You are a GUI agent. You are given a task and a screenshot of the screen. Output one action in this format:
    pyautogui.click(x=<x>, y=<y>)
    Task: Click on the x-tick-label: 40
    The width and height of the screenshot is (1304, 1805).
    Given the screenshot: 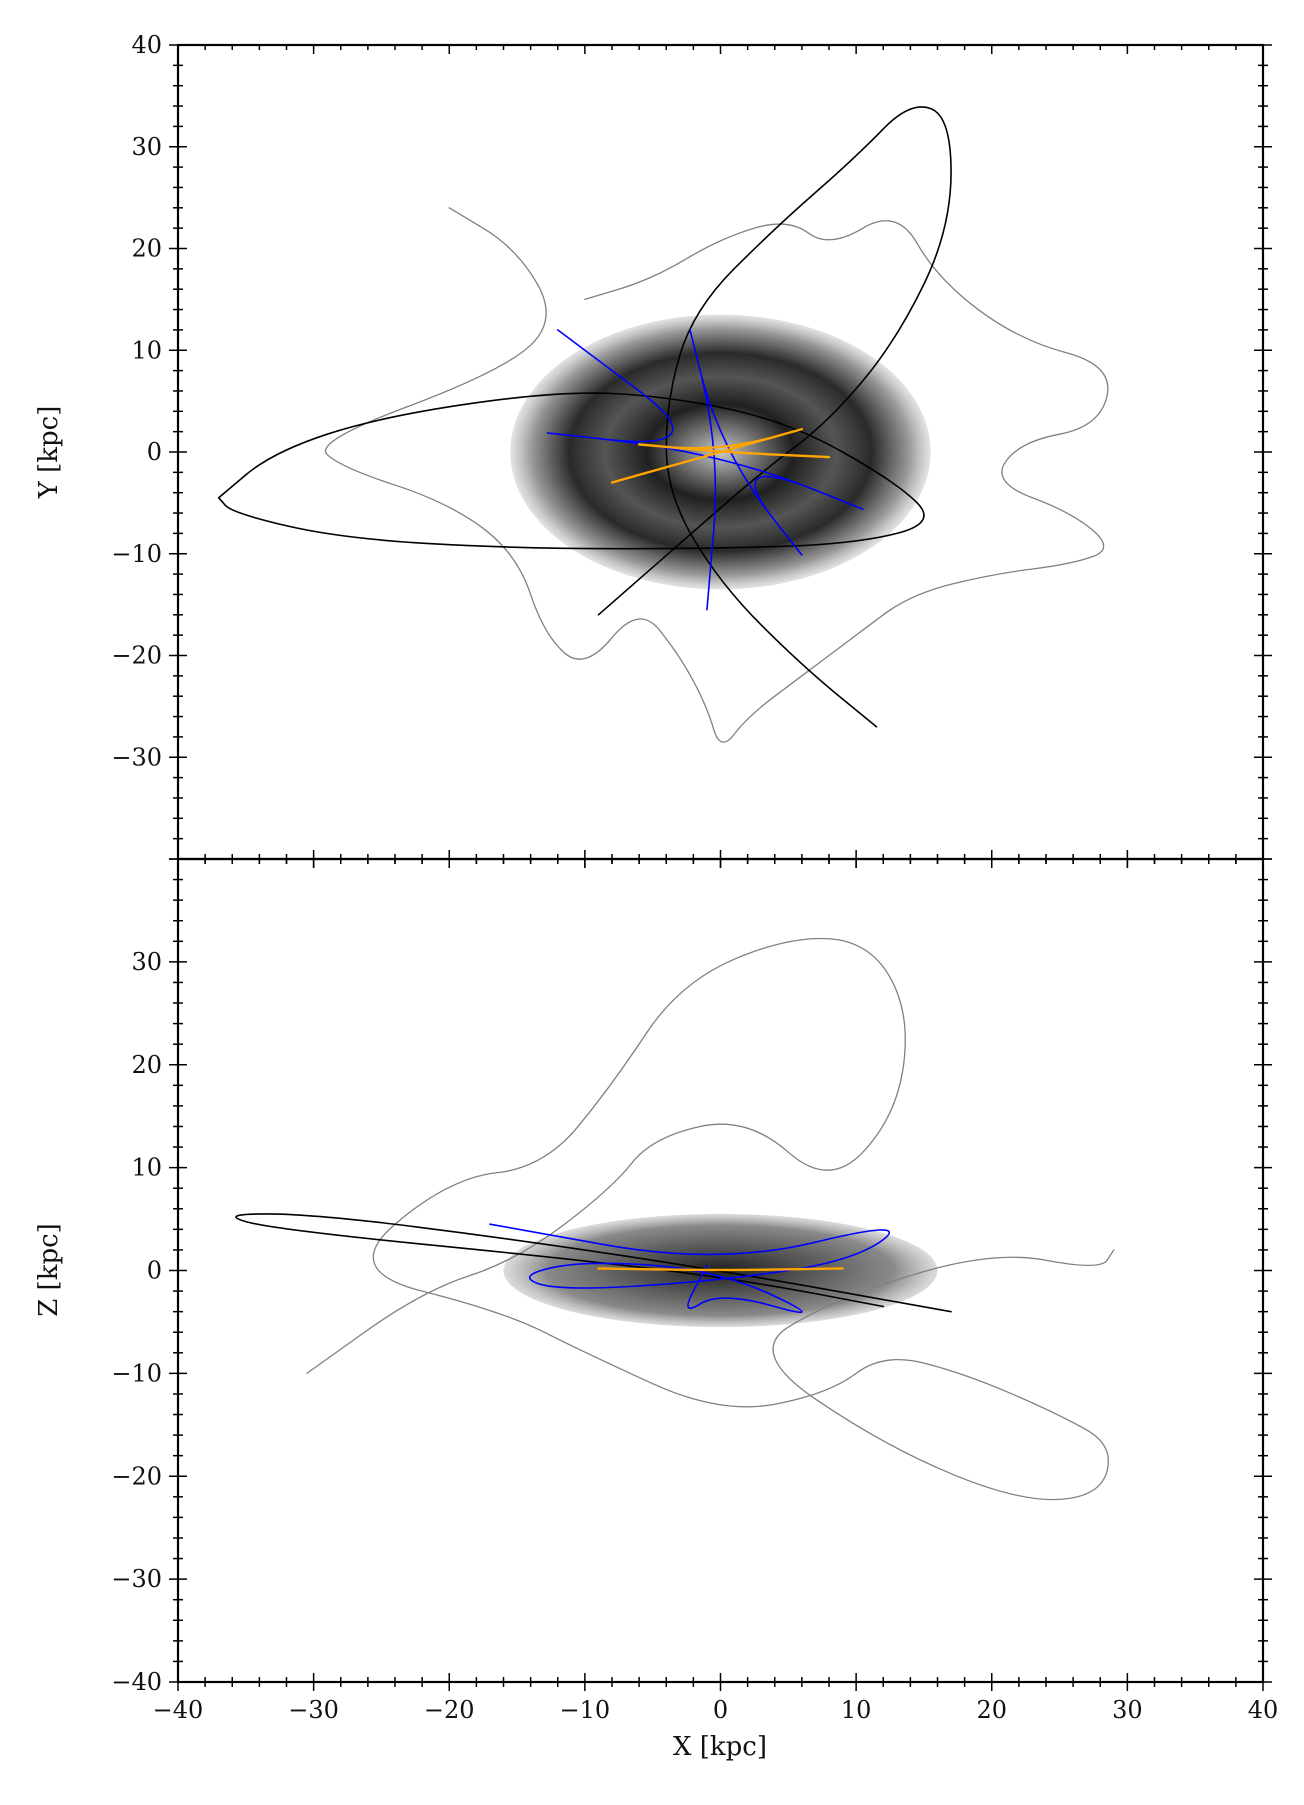 What is the action you would take?
    pyautogui.click(x=1263, y=1710)
    